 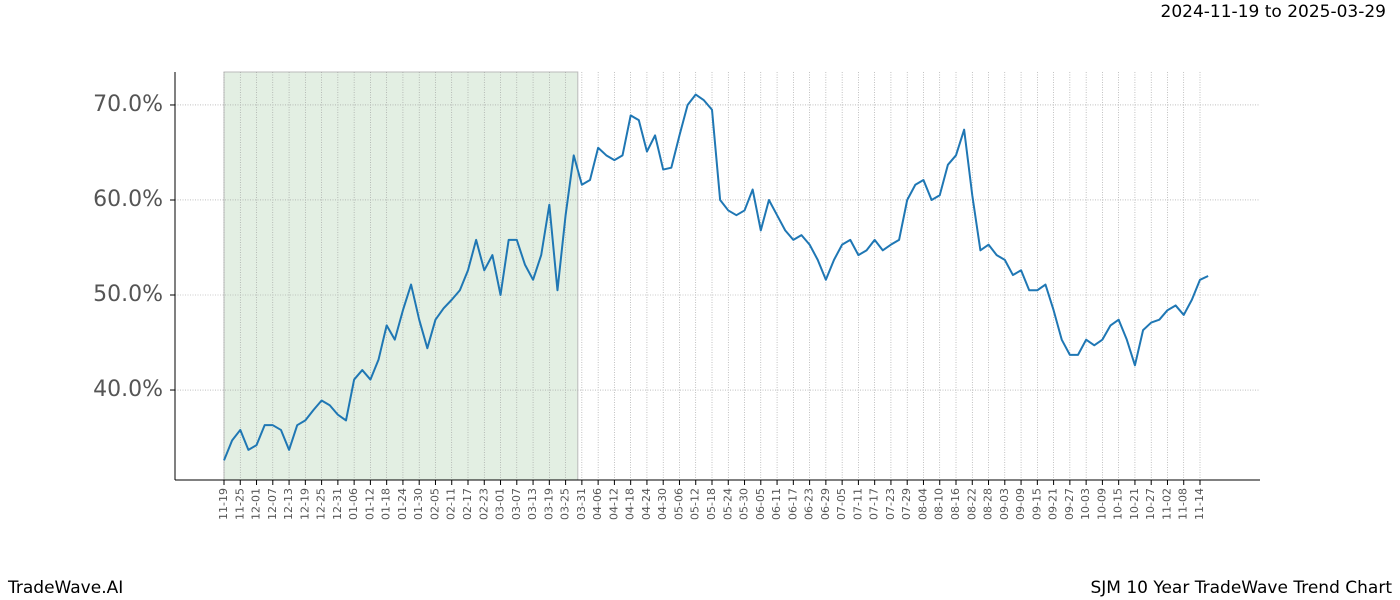 What do you see at coordinates (128, 104) in the screenshot?
I see `y-tick-label: 70.0%` at bounding box center [128, 104].